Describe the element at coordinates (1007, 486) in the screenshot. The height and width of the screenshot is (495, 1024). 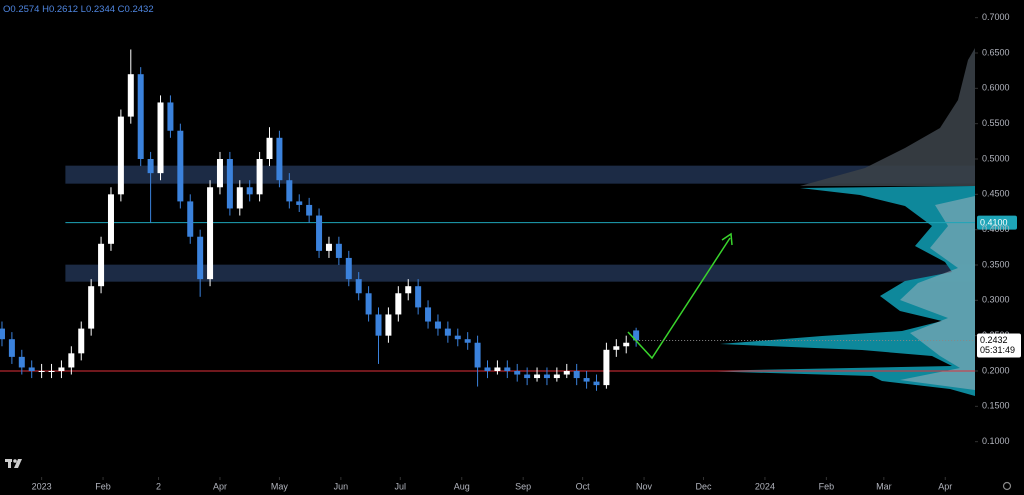
I see `settings-button` at that location.